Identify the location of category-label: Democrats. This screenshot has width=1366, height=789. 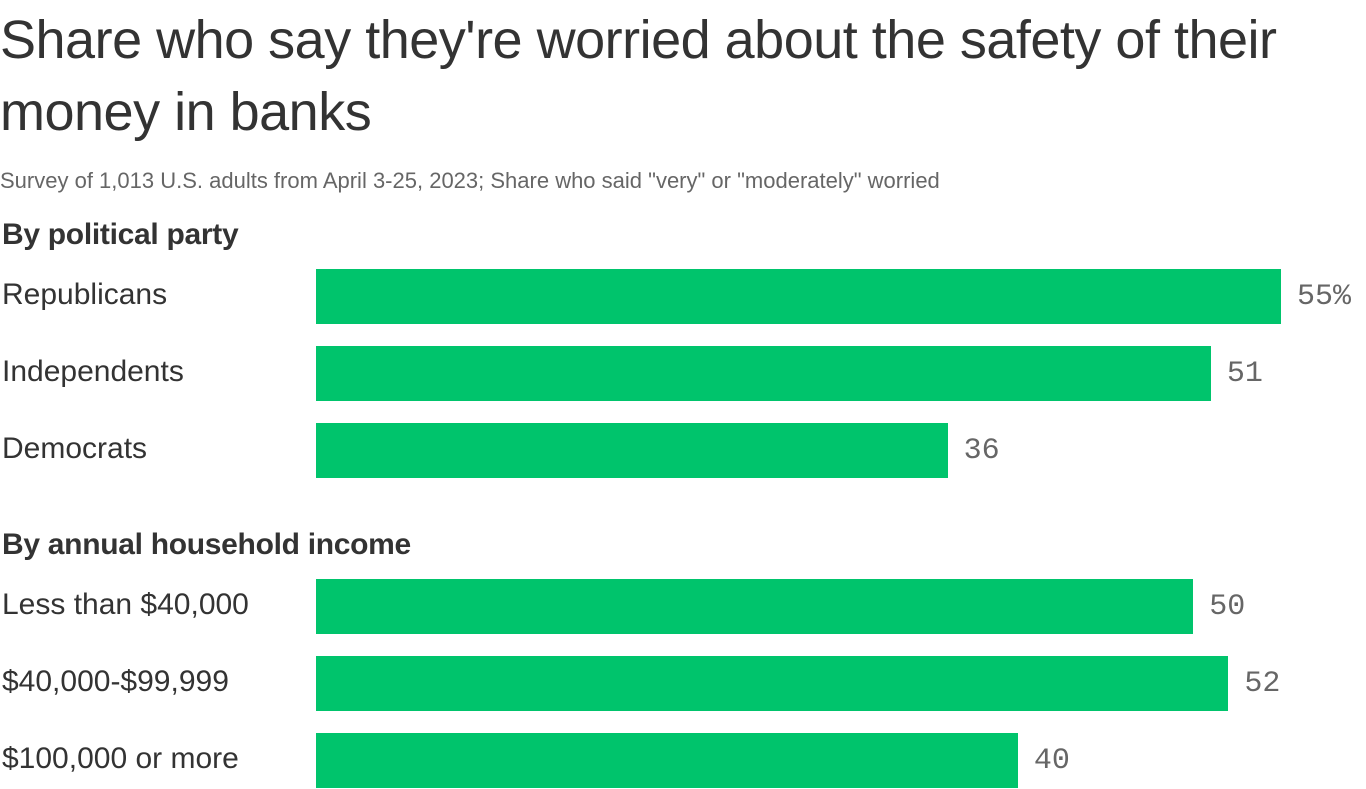
(75, 448).